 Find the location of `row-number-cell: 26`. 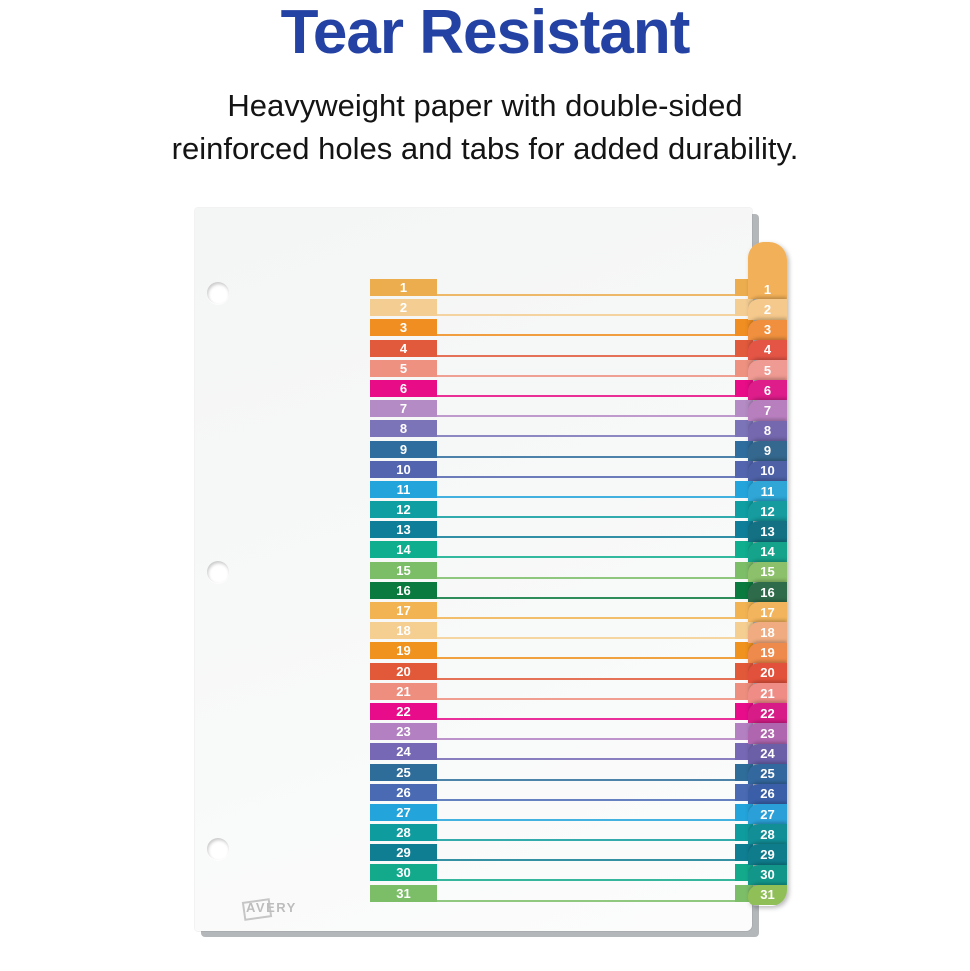

row-number-cell: 26 is located at coordinates (403, 792).